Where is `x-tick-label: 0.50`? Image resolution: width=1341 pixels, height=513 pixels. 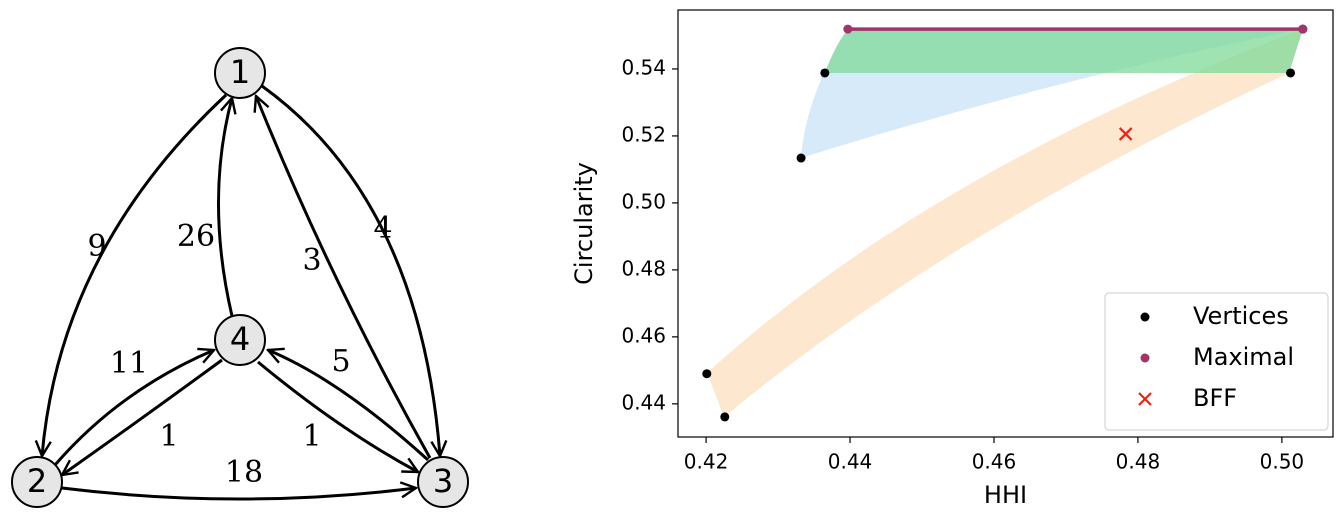 x-tick-label: 0.50 is located at coordinates (1282, 462).